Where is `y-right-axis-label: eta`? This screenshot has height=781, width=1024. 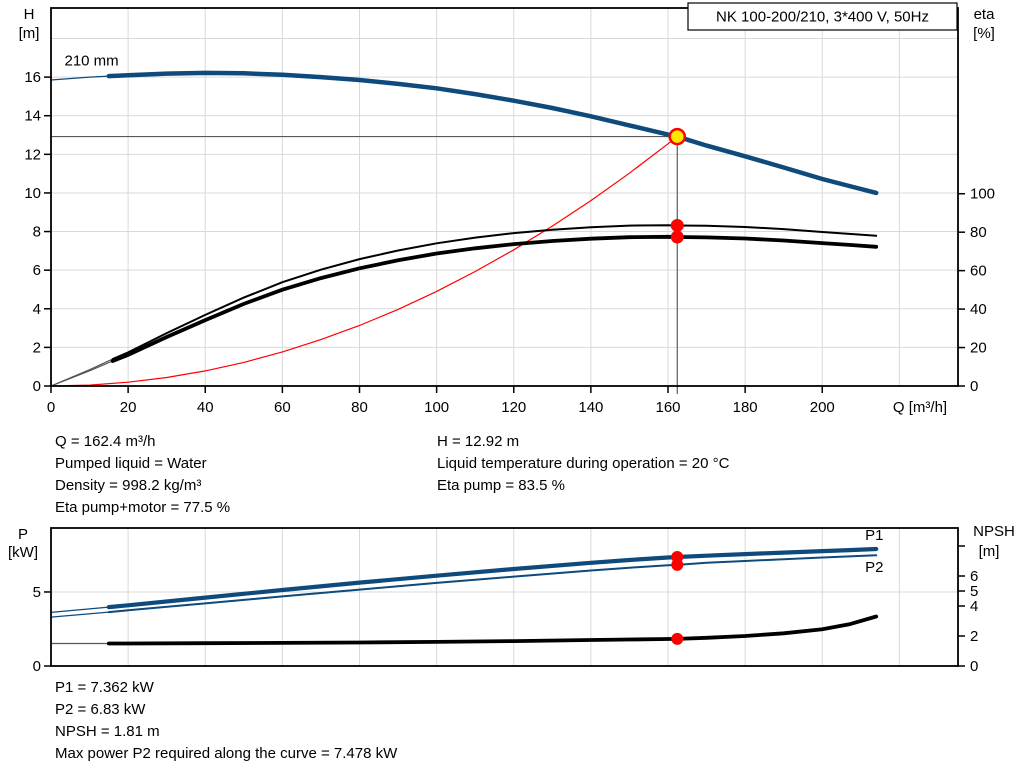 y-right-axis-label: eta is located at coordinates (985, 14).